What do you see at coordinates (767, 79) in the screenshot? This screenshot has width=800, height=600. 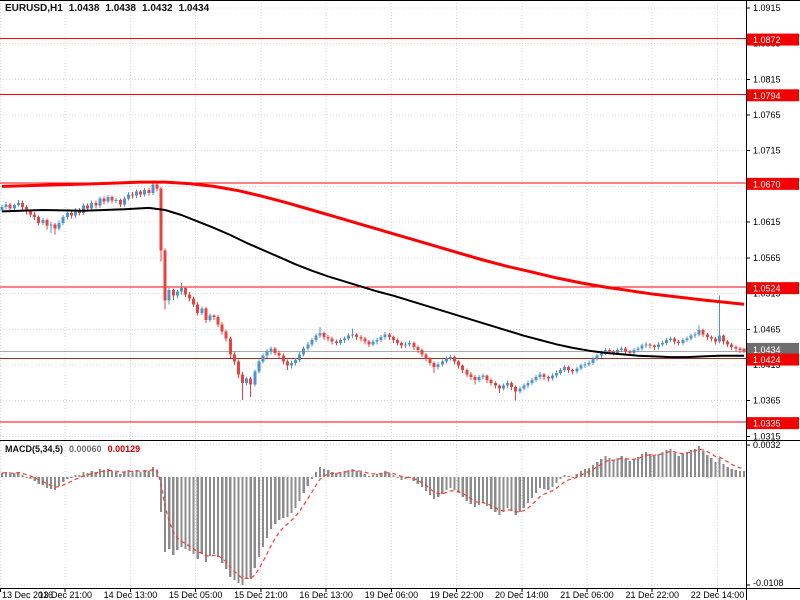 I see `svg-text: 1.0815` at bounding box center [767, 79].